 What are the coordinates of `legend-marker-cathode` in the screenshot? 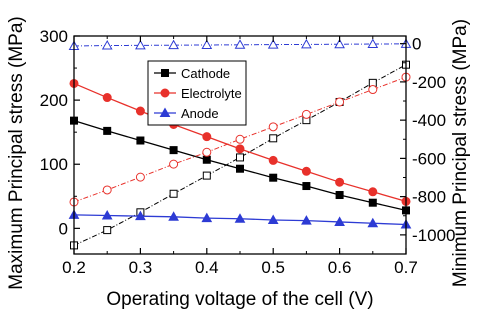 It's located at (165, 73).